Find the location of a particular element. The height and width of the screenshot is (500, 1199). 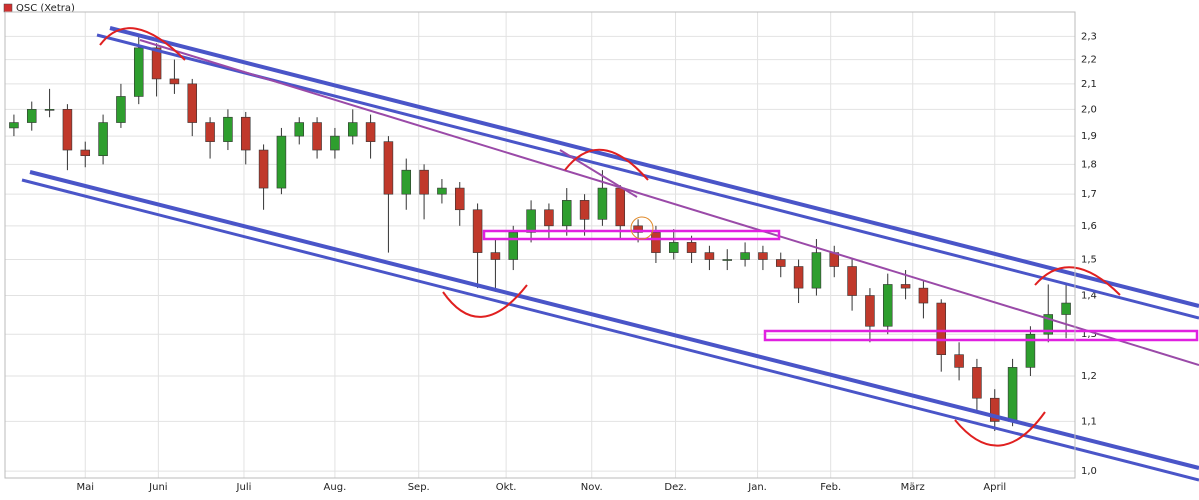

y-tick-label: 1,0 is located at coordinates (1089, 471).